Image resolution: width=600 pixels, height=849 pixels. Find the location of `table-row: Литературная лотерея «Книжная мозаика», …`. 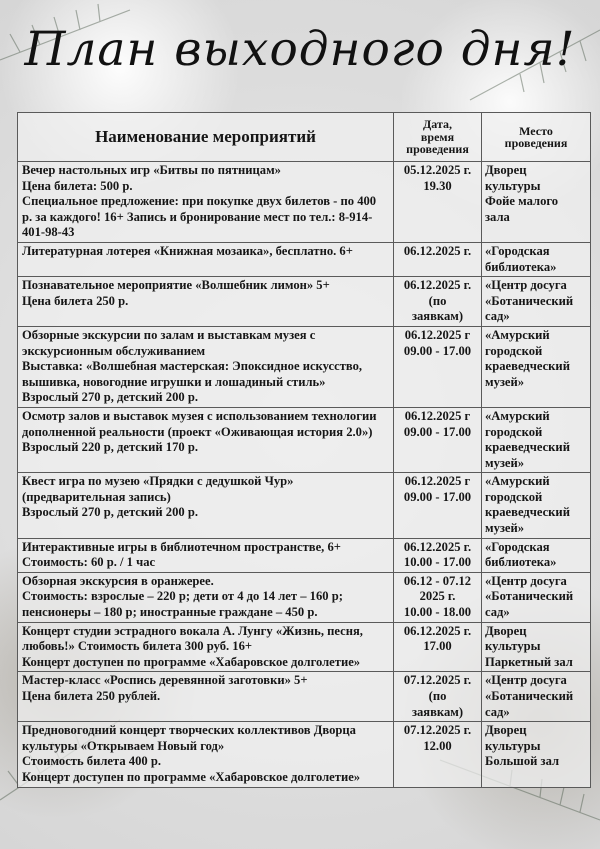

table-row: Литературная лотерея «Книжная мозаика», … is located at coordinates (304, 259).